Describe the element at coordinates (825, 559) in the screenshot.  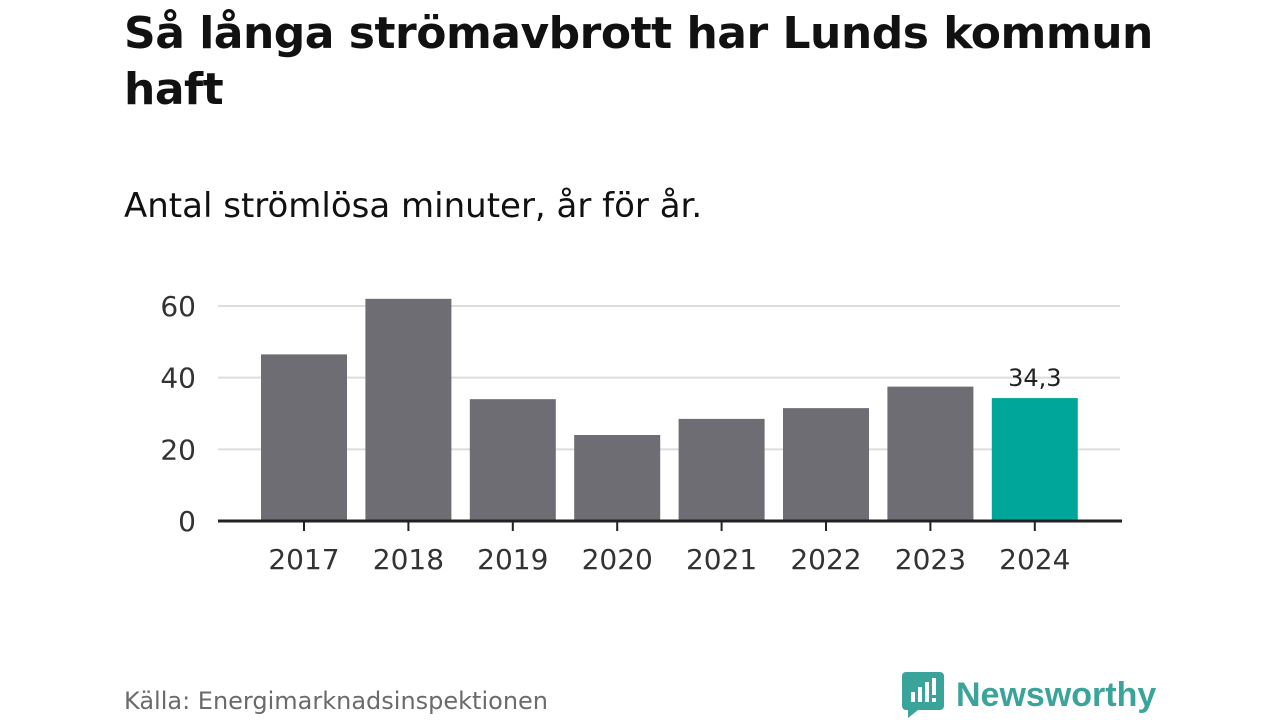
I see `x-tick-label: 2022` at that location.